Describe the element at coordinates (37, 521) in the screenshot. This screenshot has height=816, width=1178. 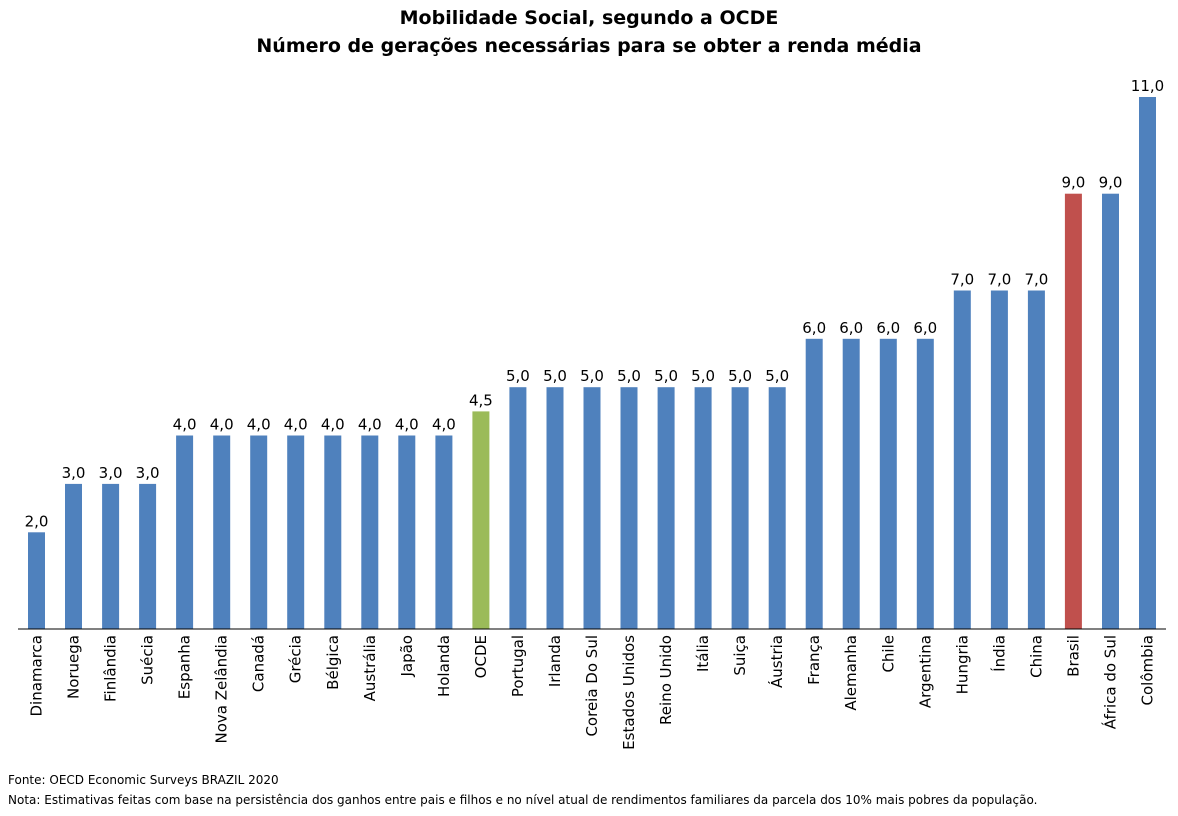
I see `data-label-dinamarca: 2,0` at that location.